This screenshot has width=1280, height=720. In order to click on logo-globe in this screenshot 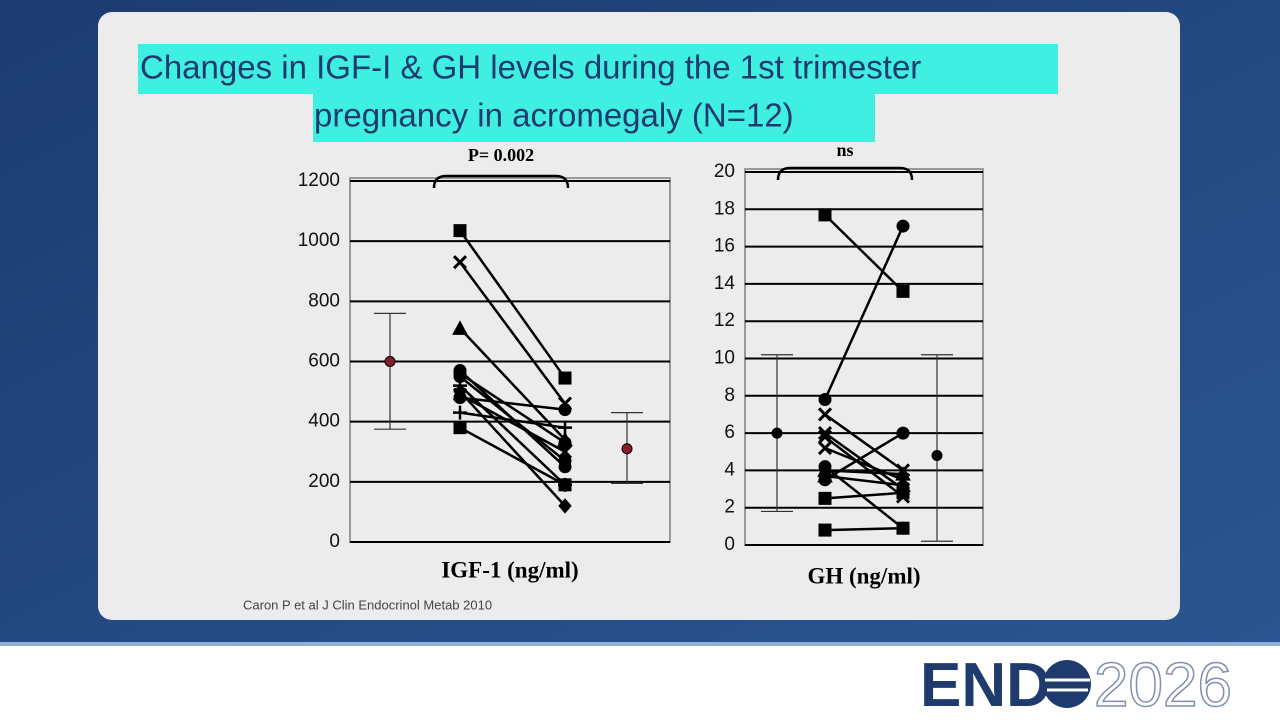, I will do `click(1067, 684)`.